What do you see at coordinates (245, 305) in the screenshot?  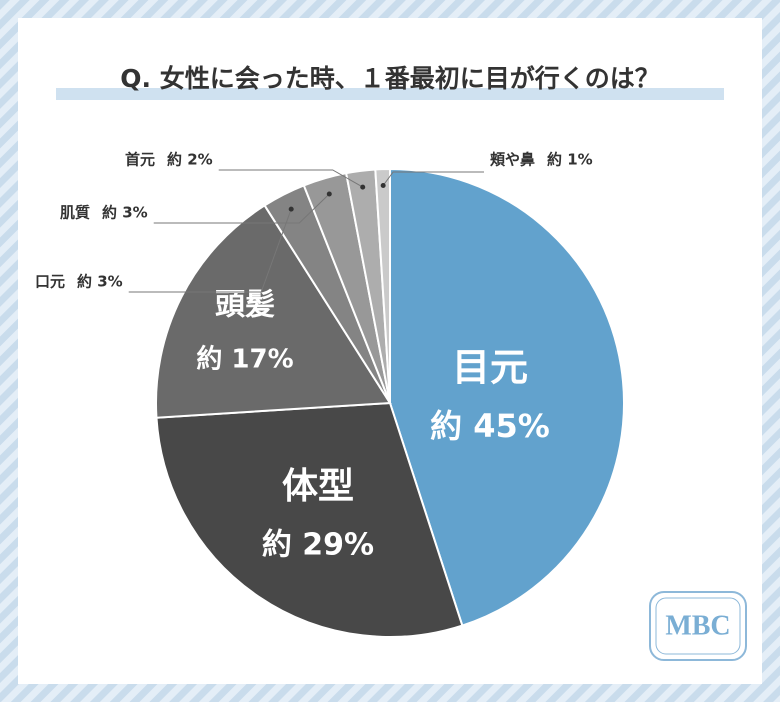 I see `slice-name: 頭髪` at bounding box center [245, 305].